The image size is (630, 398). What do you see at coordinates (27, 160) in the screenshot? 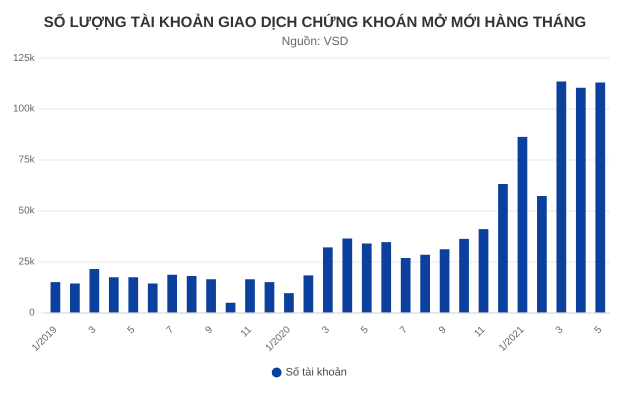
I see `y-tick-label: 75k` at bounding box center [27, 160].